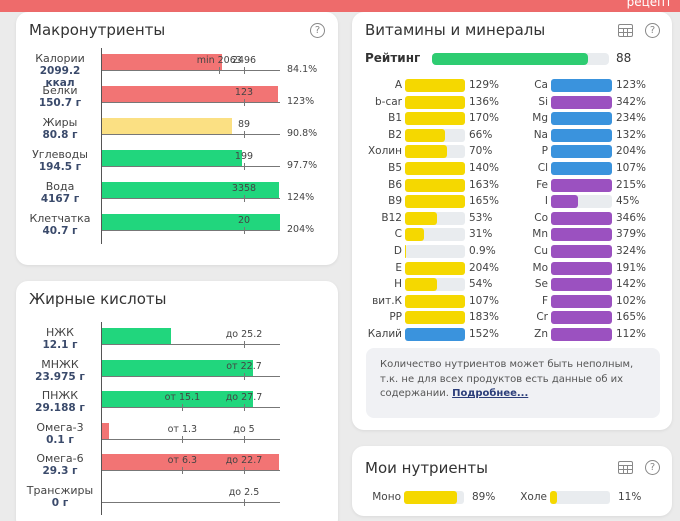 The height and width of the screenshot is (521, 680). What do you see at coordinates (60, 90) in the screenshot?
I see `nutrient-name: Белки` at bounding box center [60, 90].